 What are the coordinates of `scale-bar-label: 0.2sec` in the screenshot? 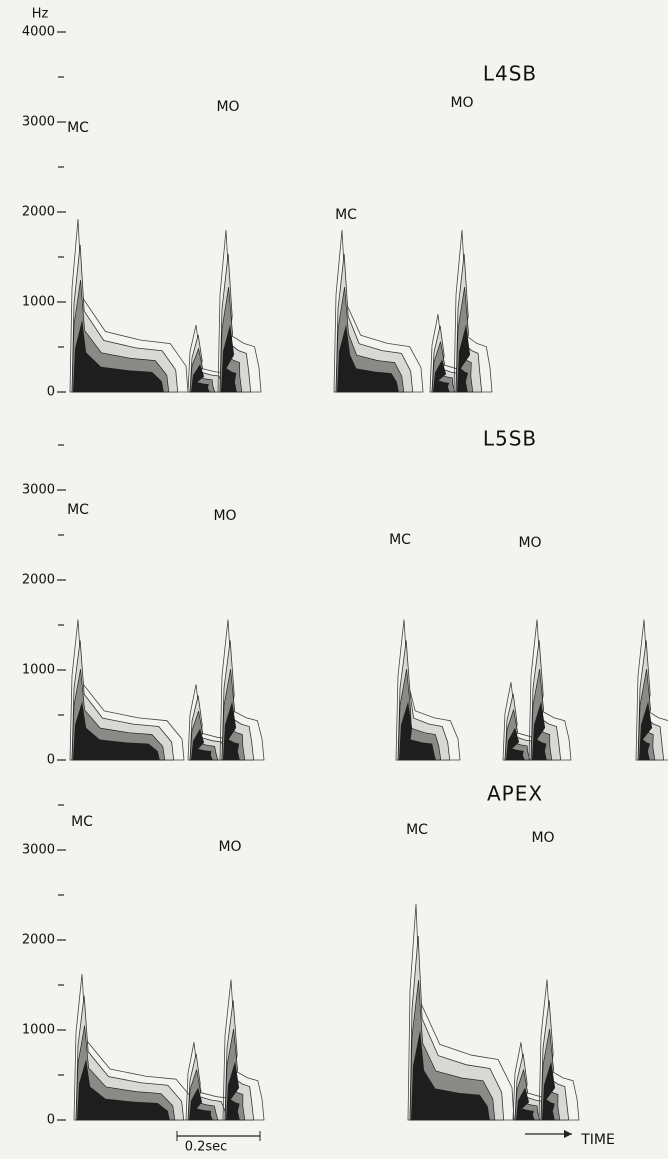 It's located at (206, 1147).